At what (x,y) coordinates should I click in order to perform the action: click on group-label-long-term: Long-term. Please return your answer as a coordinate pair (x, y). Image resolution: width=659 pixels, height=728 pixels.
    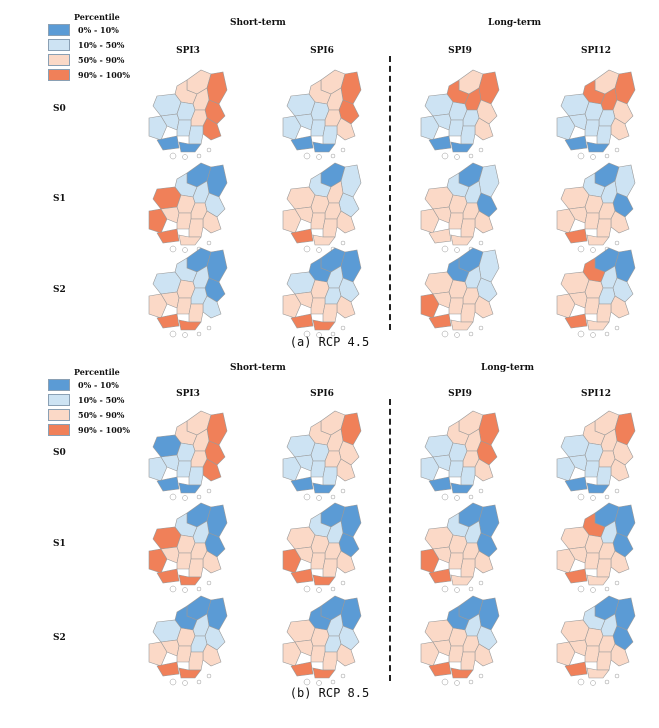
    Looking at the image, I should click on (508, 368).